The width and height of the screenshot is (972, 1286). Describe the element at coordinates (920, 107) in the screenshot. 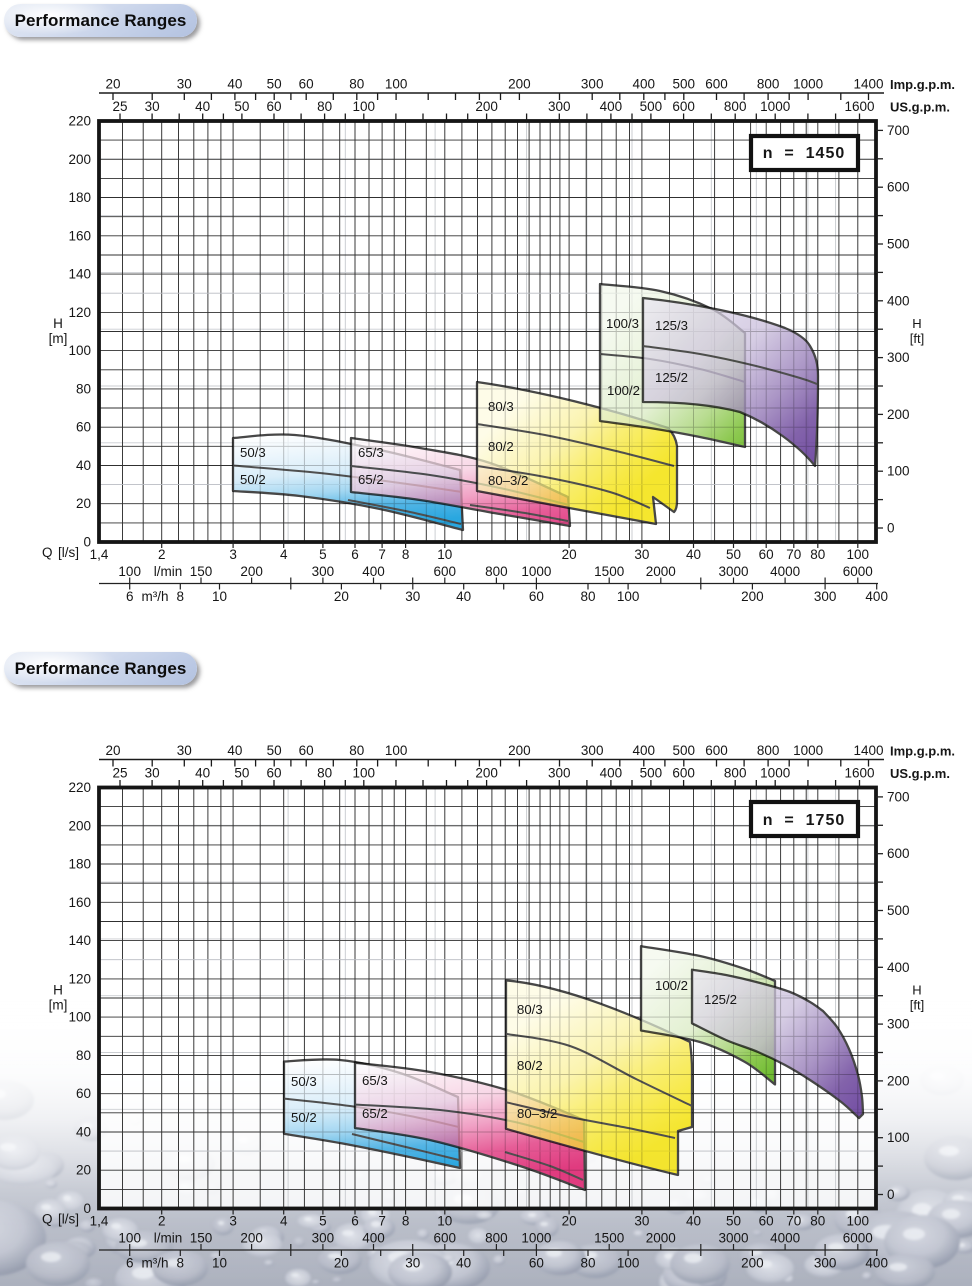

I see `svg-text: US.g.p.m.` at that location.